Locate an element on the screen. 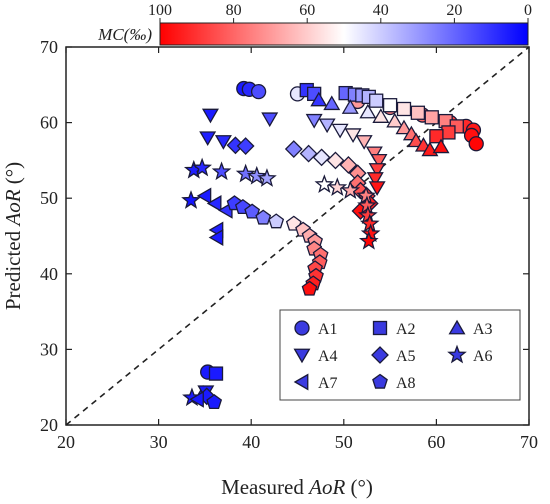 The height and width of the screenshot is (504, 550). x-tick-label: 20 is located at coordinates (66, 442).